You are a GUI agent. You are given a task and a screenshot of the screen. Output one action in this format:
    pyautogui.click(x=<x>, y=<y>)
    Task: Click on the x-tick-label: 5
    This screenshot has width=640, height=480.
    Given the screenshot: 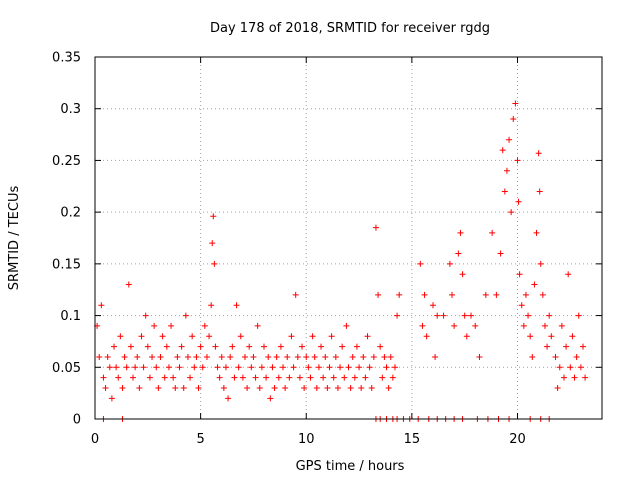 What is the action you would take?
    pyautogui.click(x=200, y=439)
    